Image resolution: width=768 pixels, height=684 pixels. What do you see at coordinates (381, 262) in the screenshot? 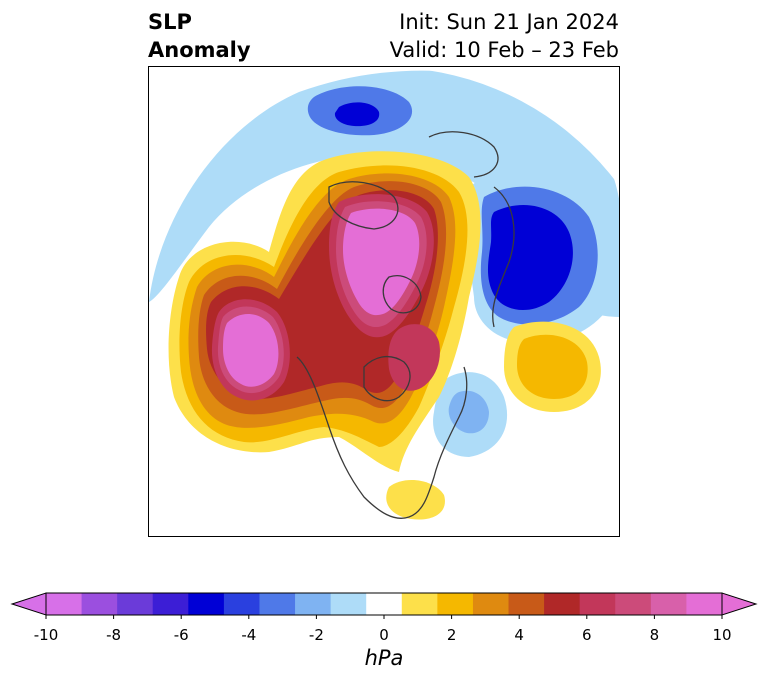
I see `anomaly-pink-arctic` at bounding box center [381, 262].